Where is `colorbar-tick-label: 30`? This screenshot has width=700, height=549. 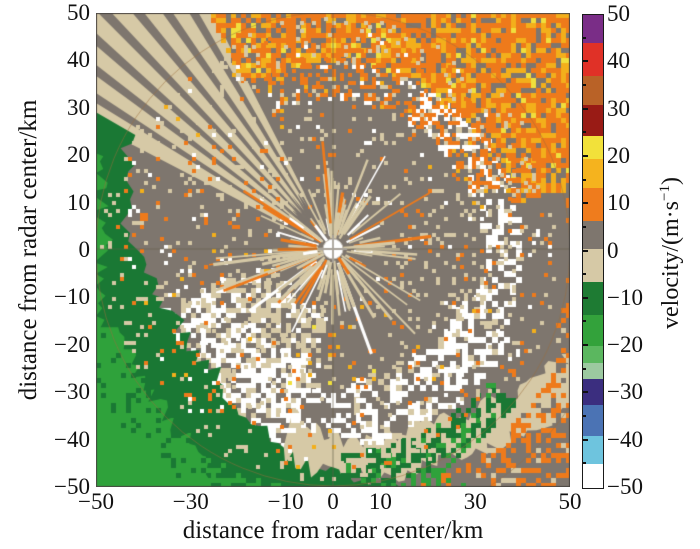
colorbar-tick-label: 30 is located at coordinates (618, 108).